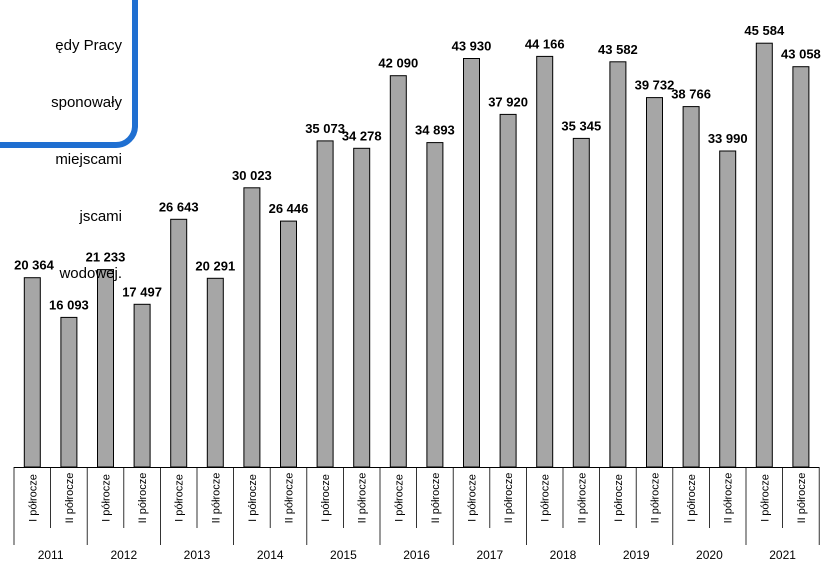 The width and height of the screenshot is (832, 563). Describe the element at coordinates (215, 265) in the screenshot. I see `data-label: 20 291` at that location.